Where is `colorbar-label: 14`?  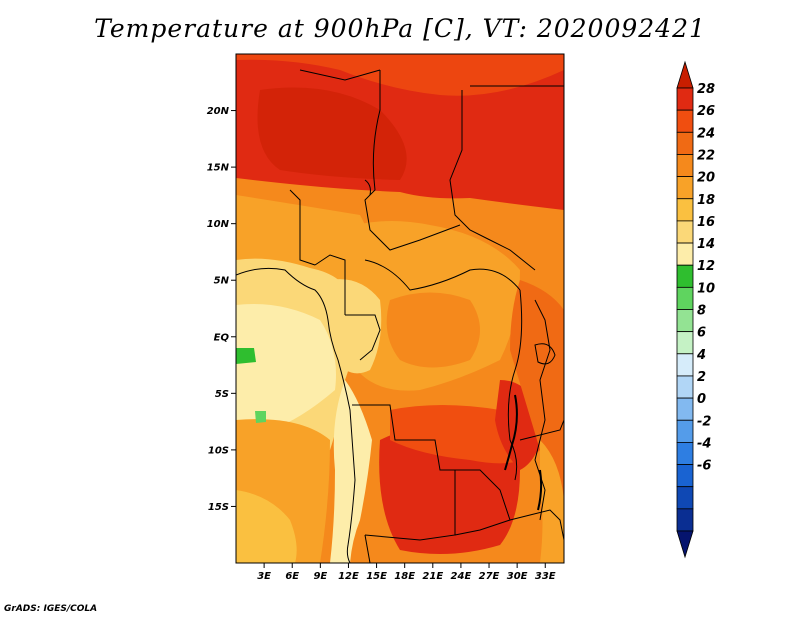 colorbar-label: 14 is located at coordinates (706, 244).